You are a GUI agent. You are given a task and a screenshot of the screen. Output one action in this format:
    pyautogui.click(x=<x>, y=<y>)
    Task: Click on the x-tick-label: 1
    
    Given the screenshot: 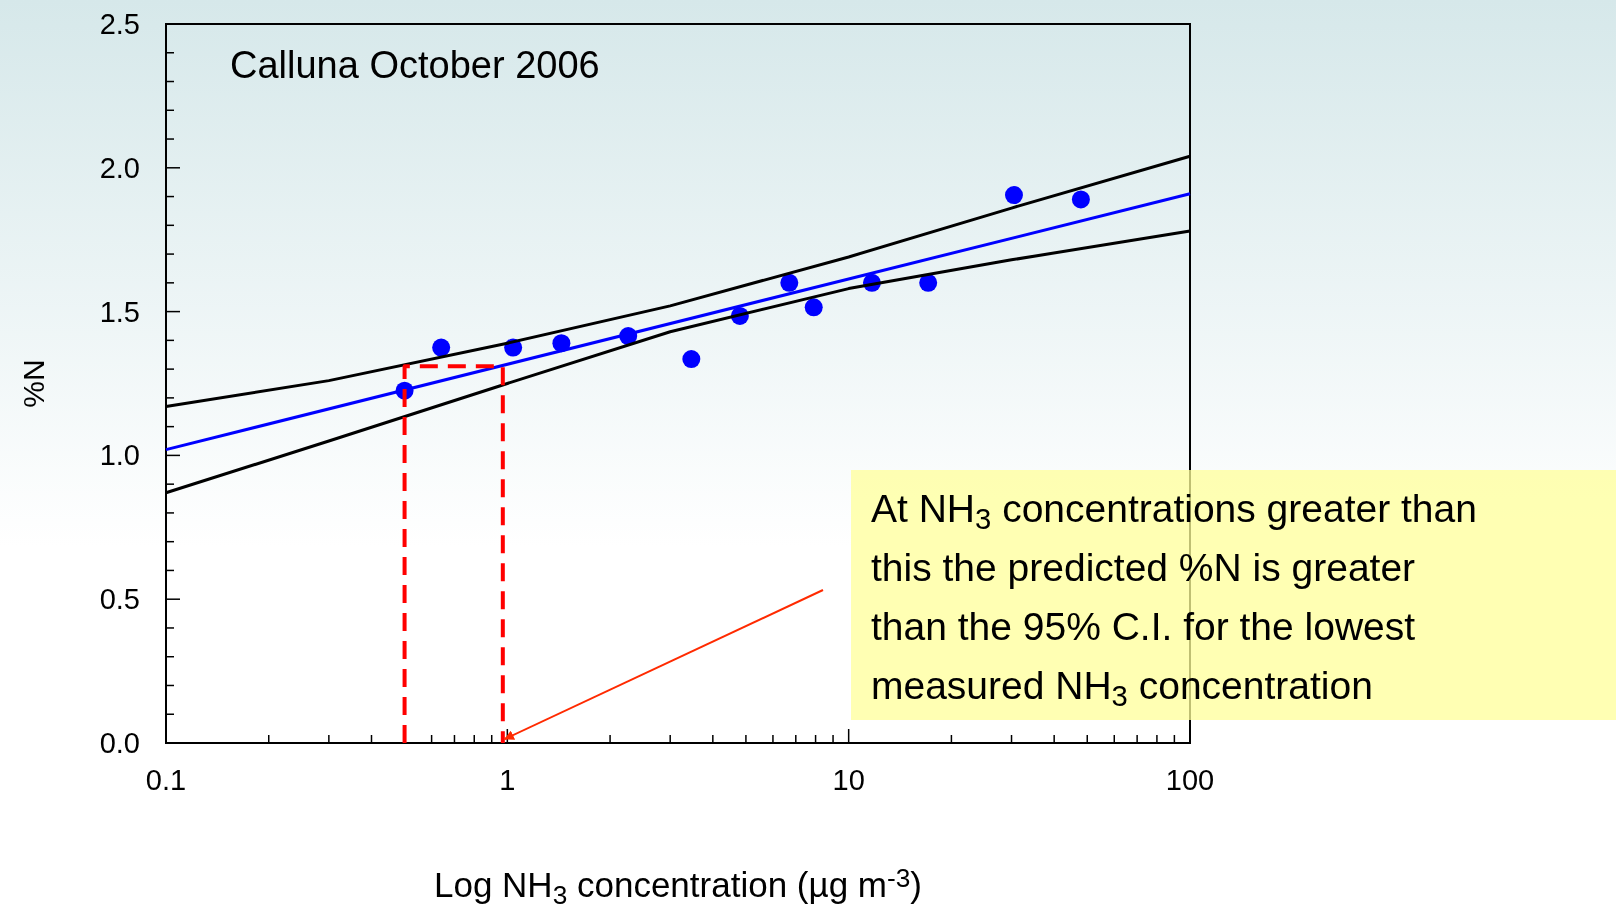 What is the action you would take?
    pyautogui.click(x=507, y=780)
    